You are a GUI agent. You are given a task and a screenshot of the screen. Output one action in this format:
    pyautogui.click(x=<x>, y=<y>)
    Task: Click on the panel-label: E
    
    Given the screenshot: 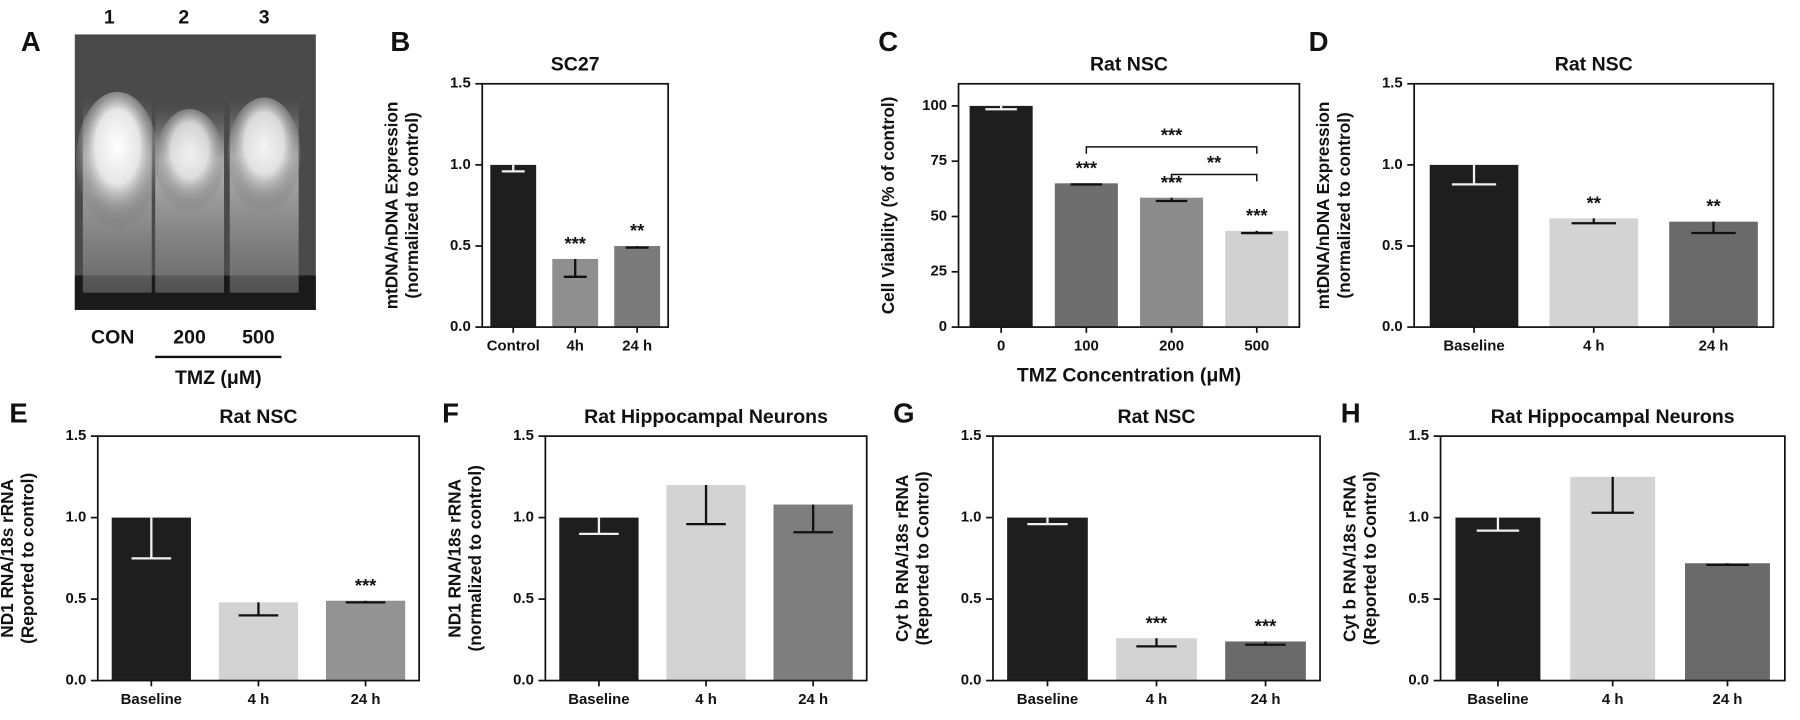 What is the action you would take?
    pyautogui.click(x=18, y=413)
    